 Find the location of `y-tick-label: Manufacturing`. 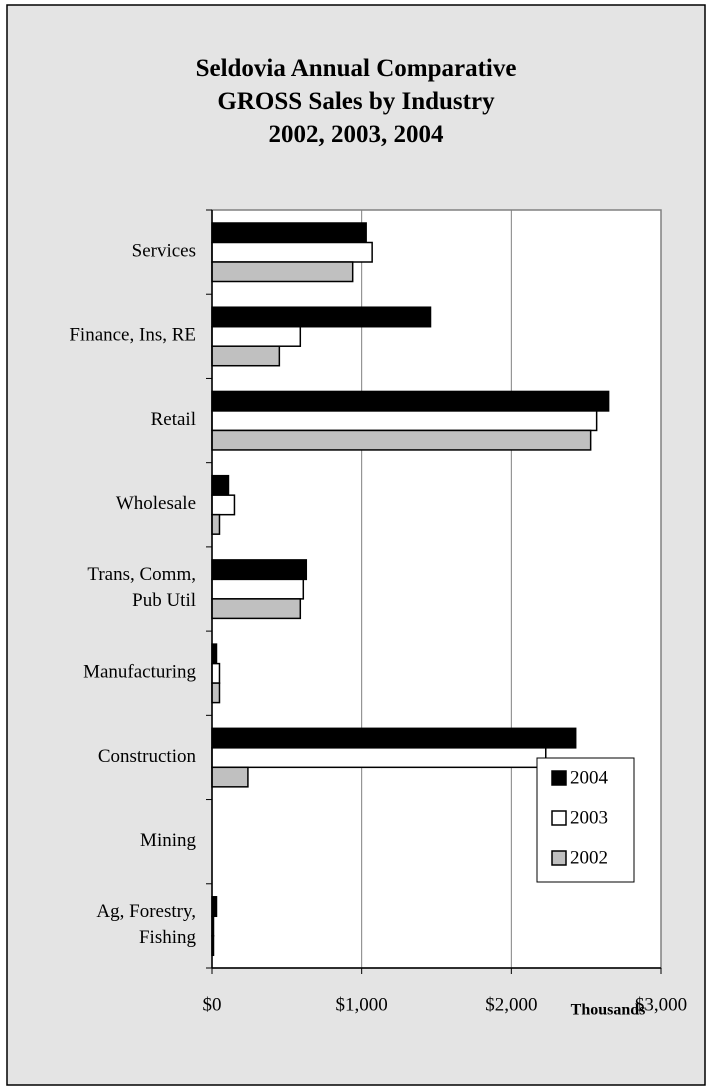

y-tick-label: Manufacturing is located at coordinates (139, 672).